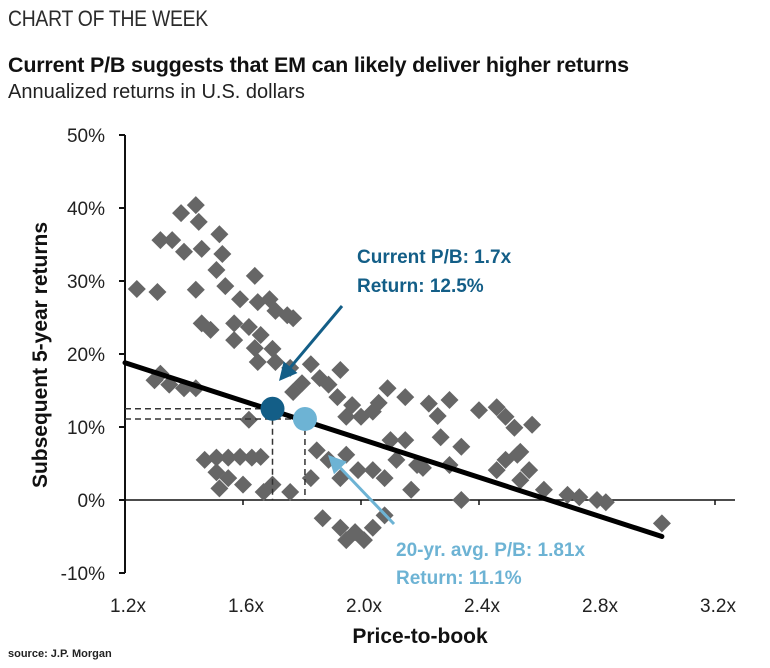 The width and height of the screenshot is (770, 668). Describe the element at coordinates (86, 209) in the screenshot. I see `y-tick-label: 40%` at that location.